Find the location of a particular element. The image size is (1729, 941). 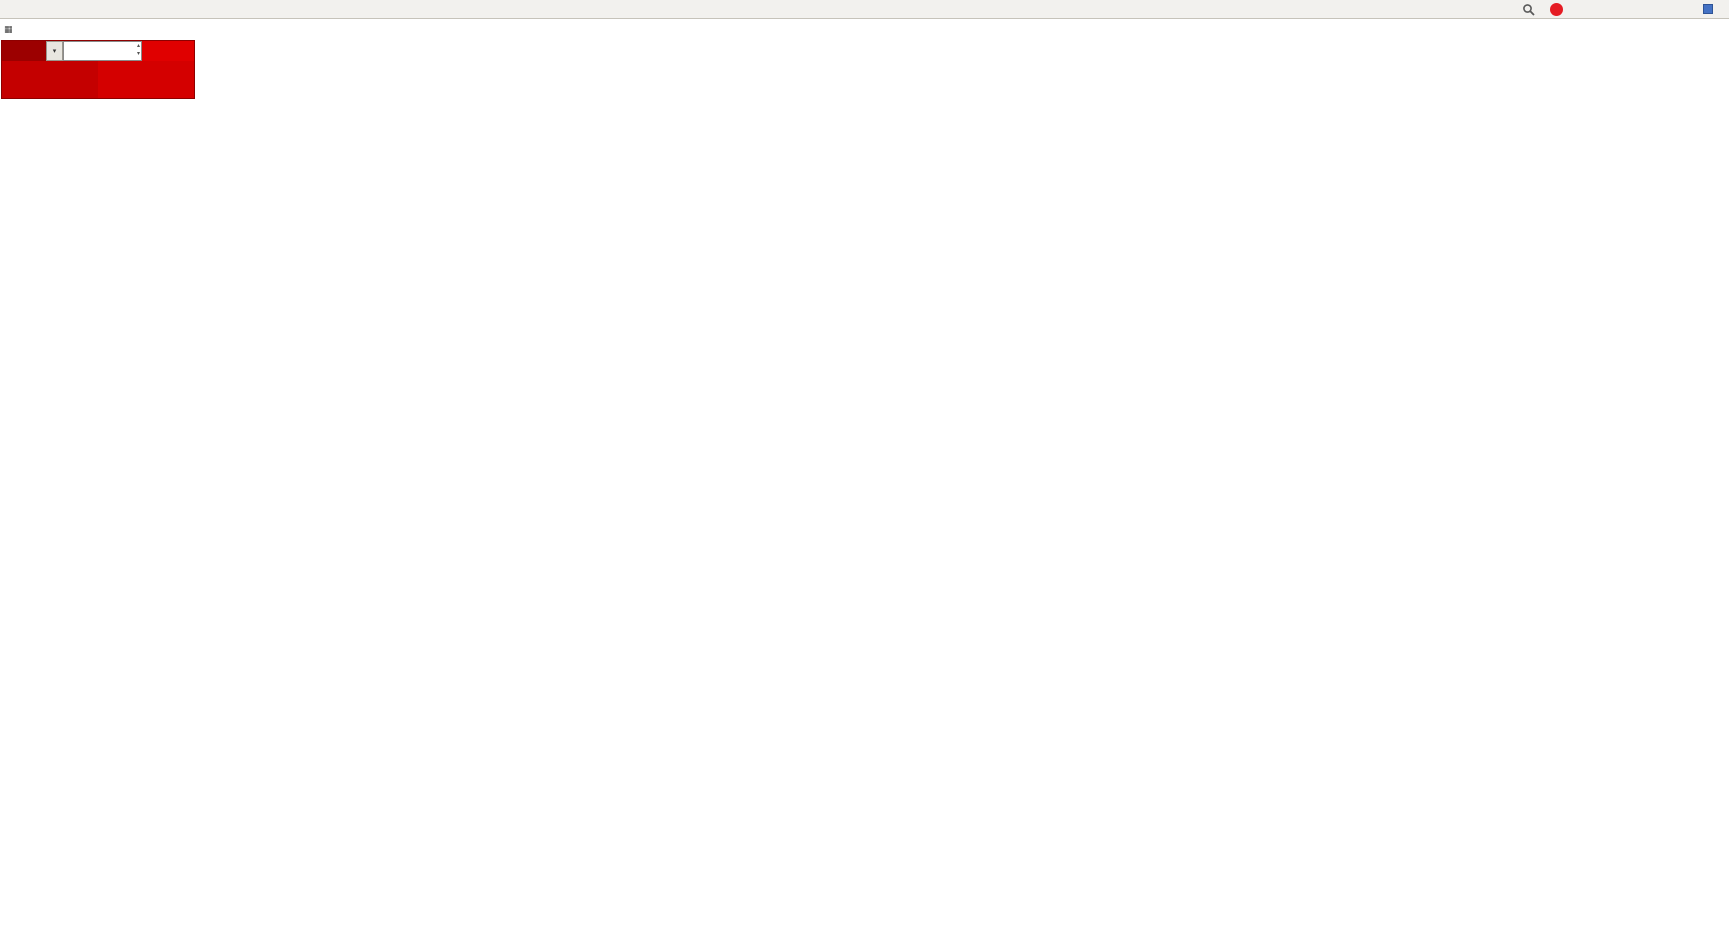

notifications-badge is located at coordinates (1556, 9).